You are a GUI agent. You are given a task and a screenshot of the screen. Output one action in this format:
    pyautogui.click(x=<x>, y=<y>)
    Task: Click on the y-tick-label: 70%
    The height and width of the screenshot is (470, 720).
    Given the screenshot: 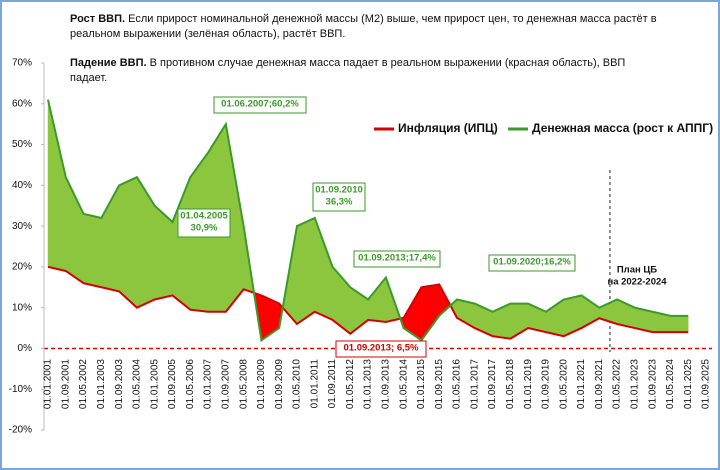 What is the action you would take?
    pyautogui.click(x=22, y=63)
    